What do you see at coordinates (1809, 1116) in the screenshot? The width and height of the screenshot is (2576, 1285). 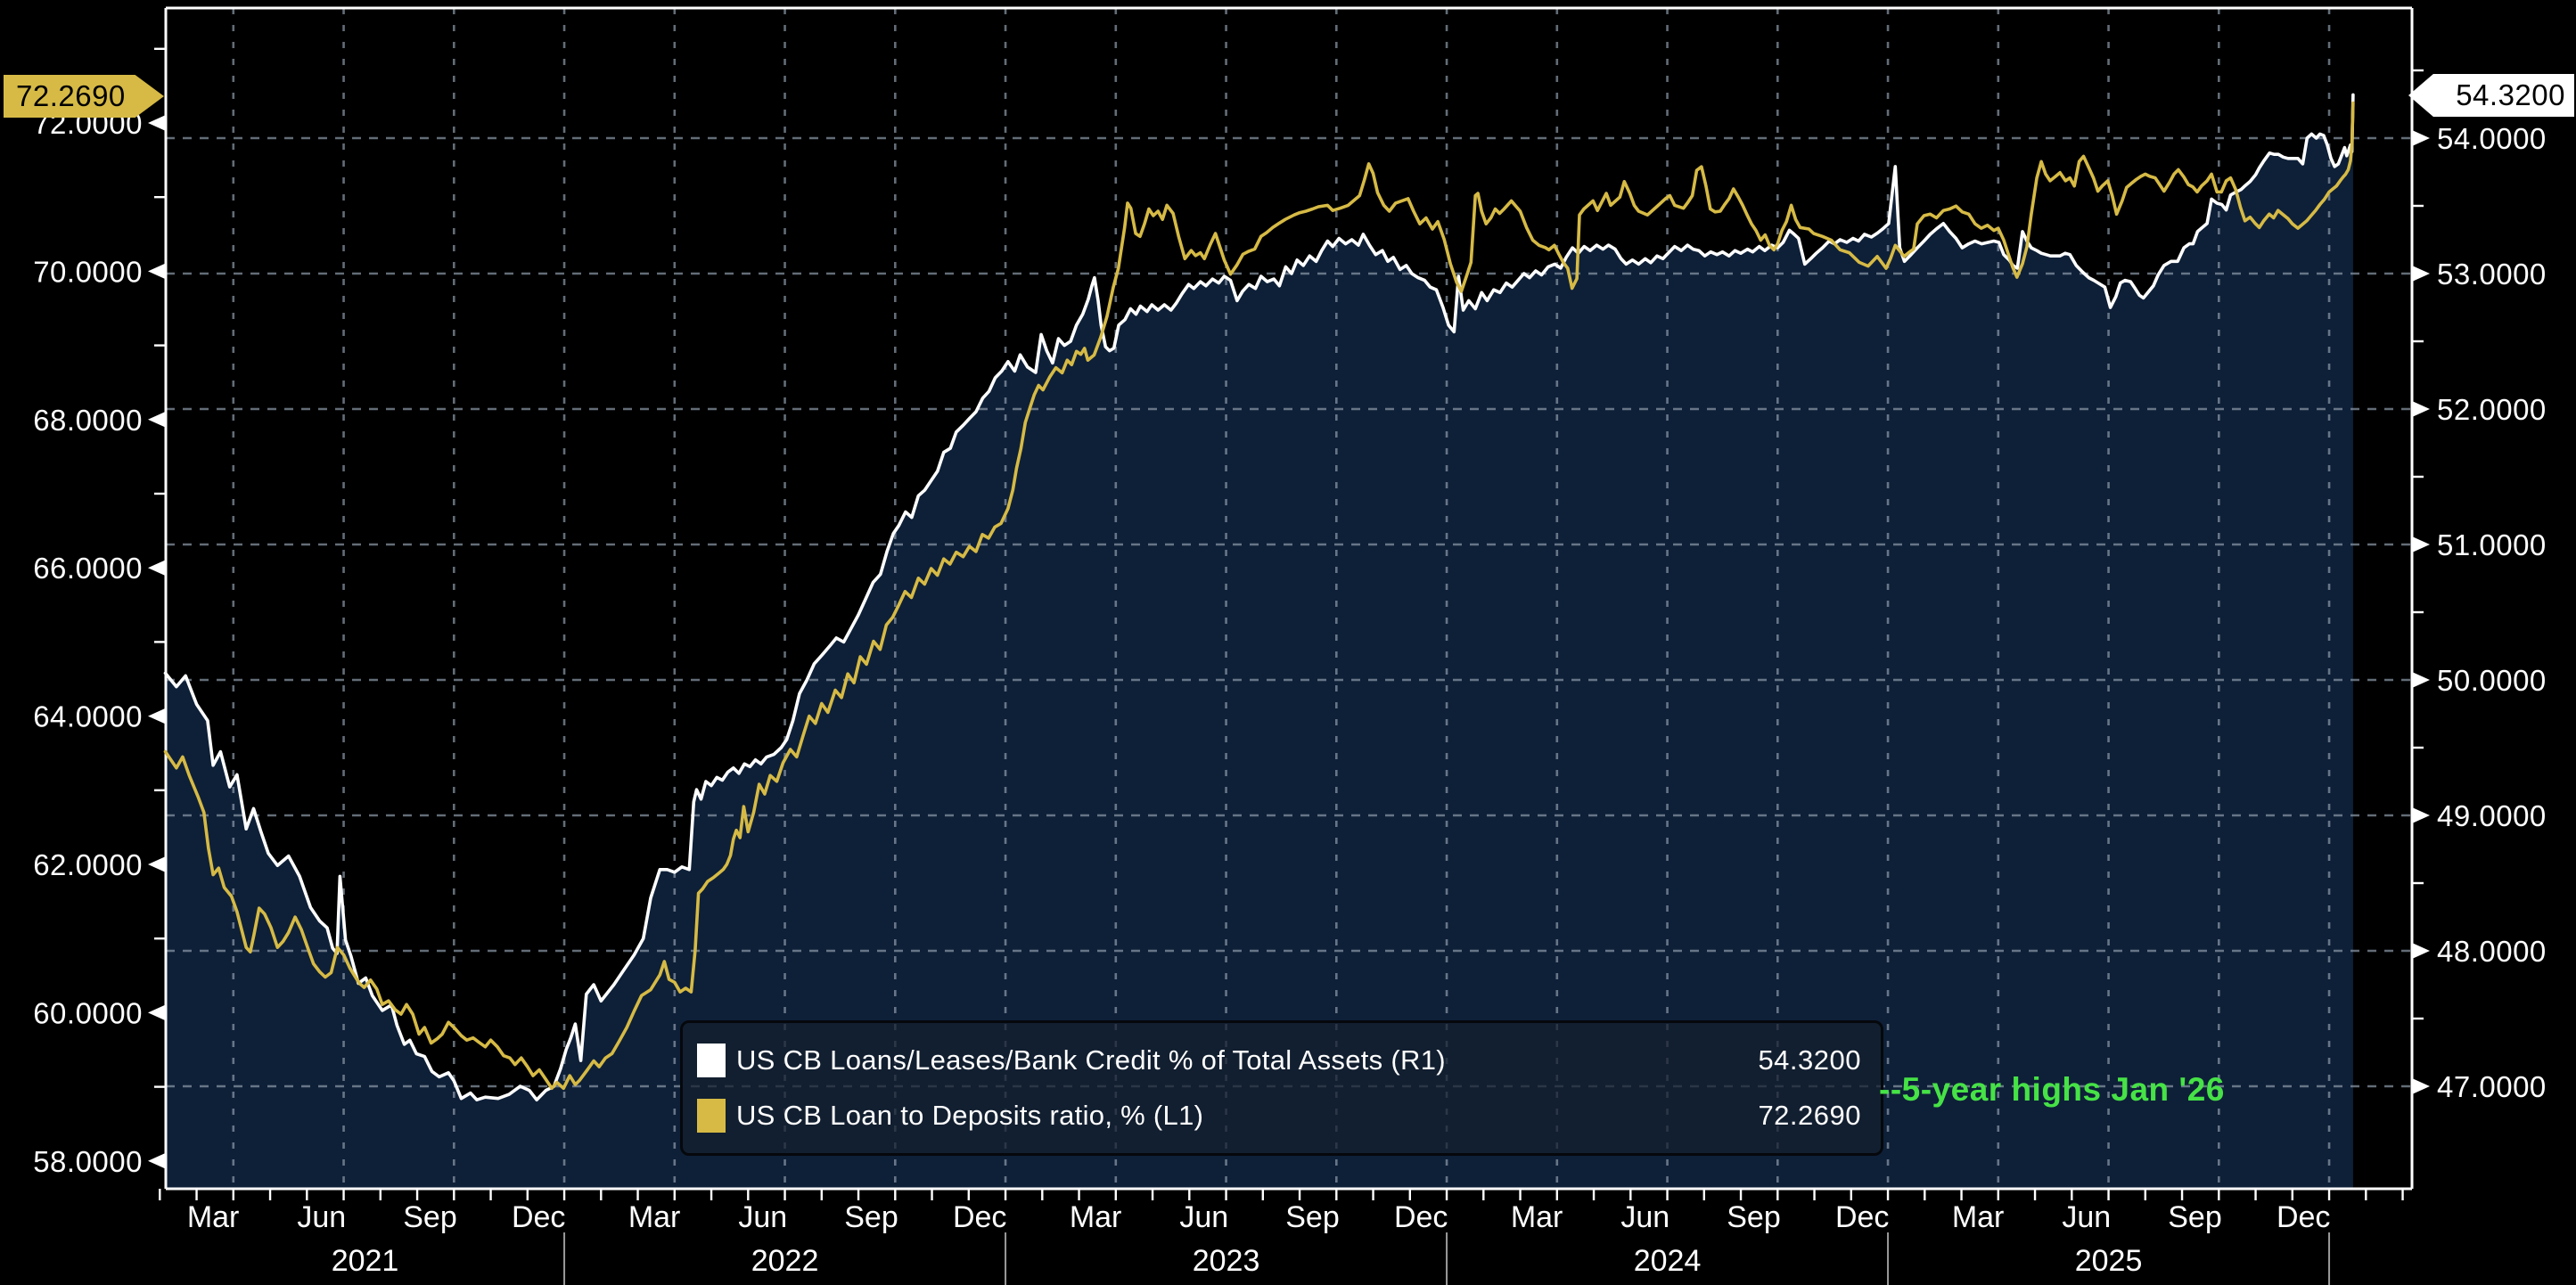 I see `legend-value-l1: 72.2690` at bounding box center [1809, 1116].